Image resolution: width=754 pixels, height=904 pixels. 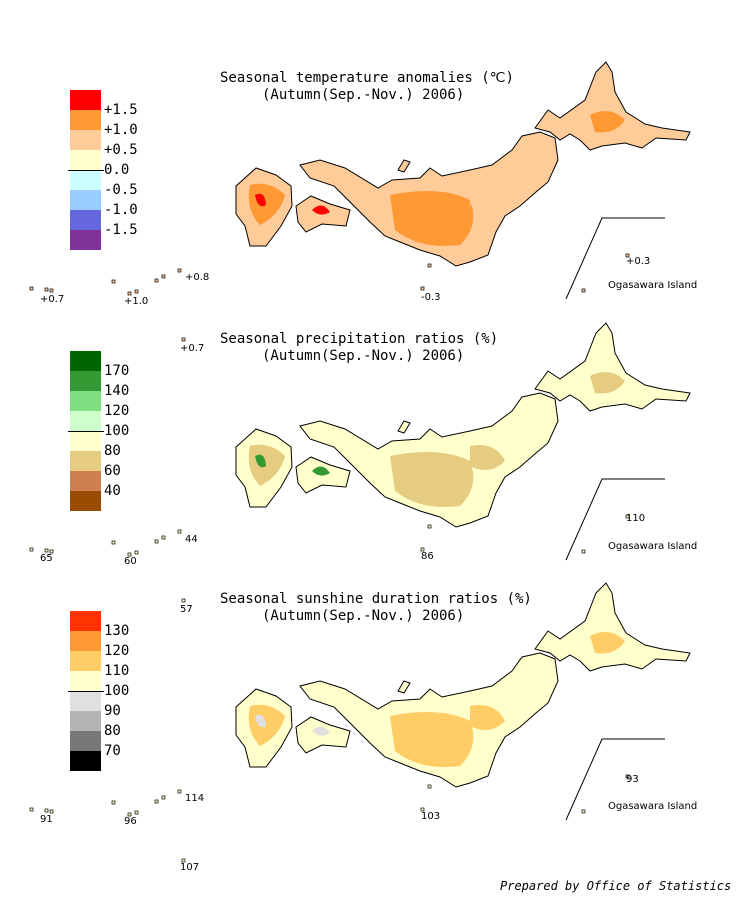 I want to click on map-title: Seasonal temperature anomalies (℃), so click(x=367, y=78).